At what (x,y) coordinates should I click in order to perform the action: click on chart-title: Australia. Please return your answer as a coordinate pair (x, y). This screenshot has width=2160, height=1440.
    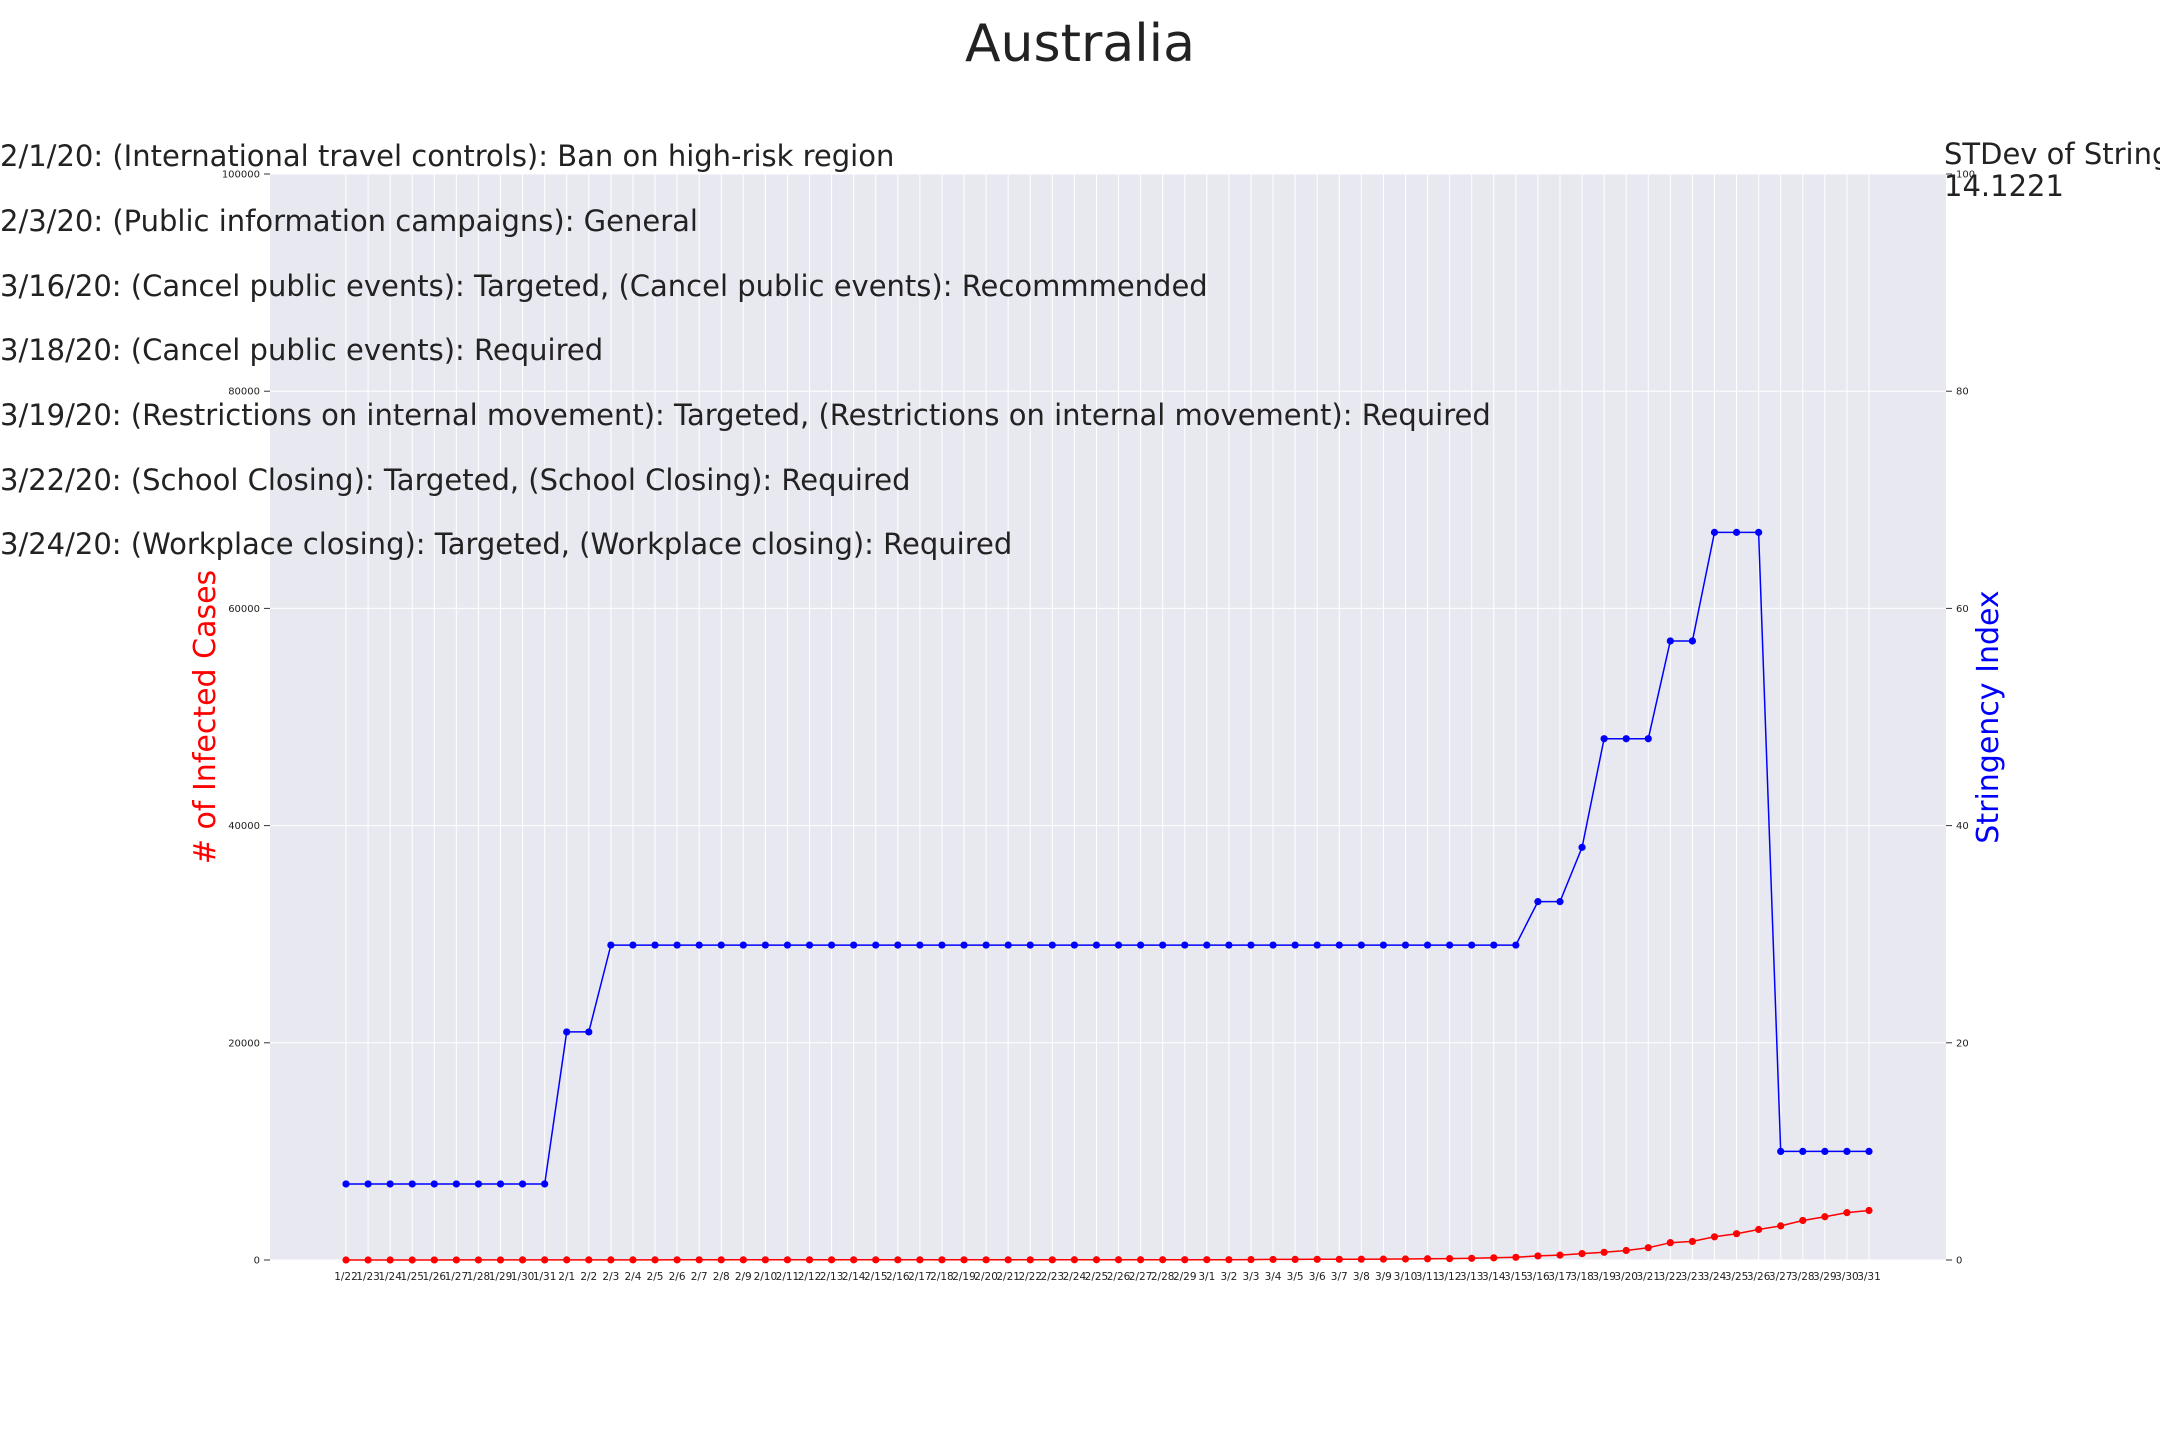
    Looking at the image, I should click on (1079, 44).